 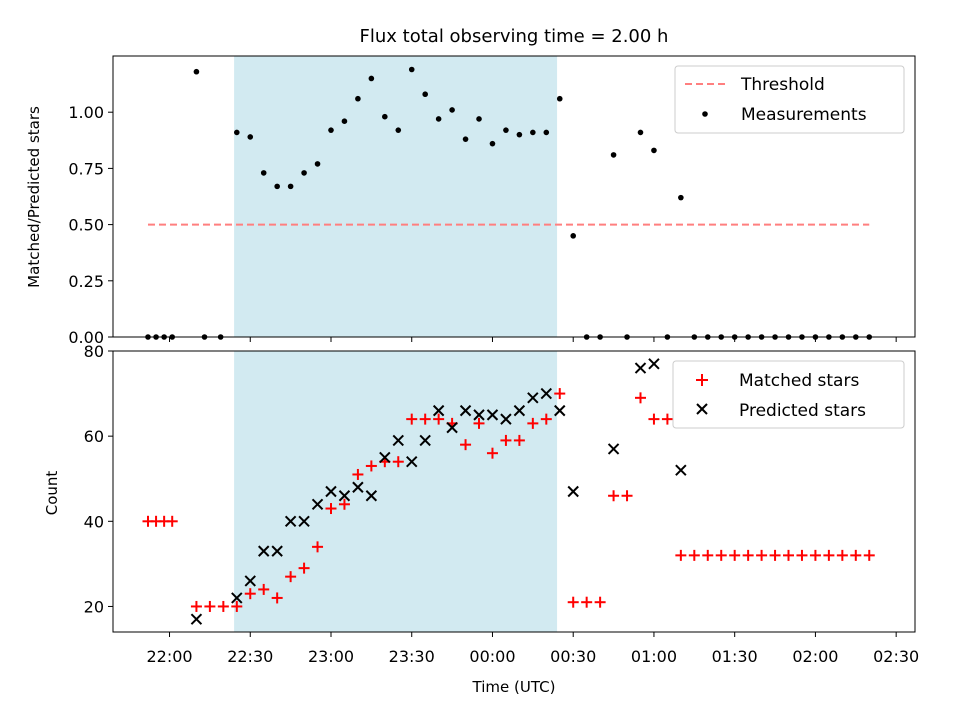 What do you see at coordinates (94, 521) in the screenshot?
I see `y-tick-label: 40` at bounding box center [94, 521].